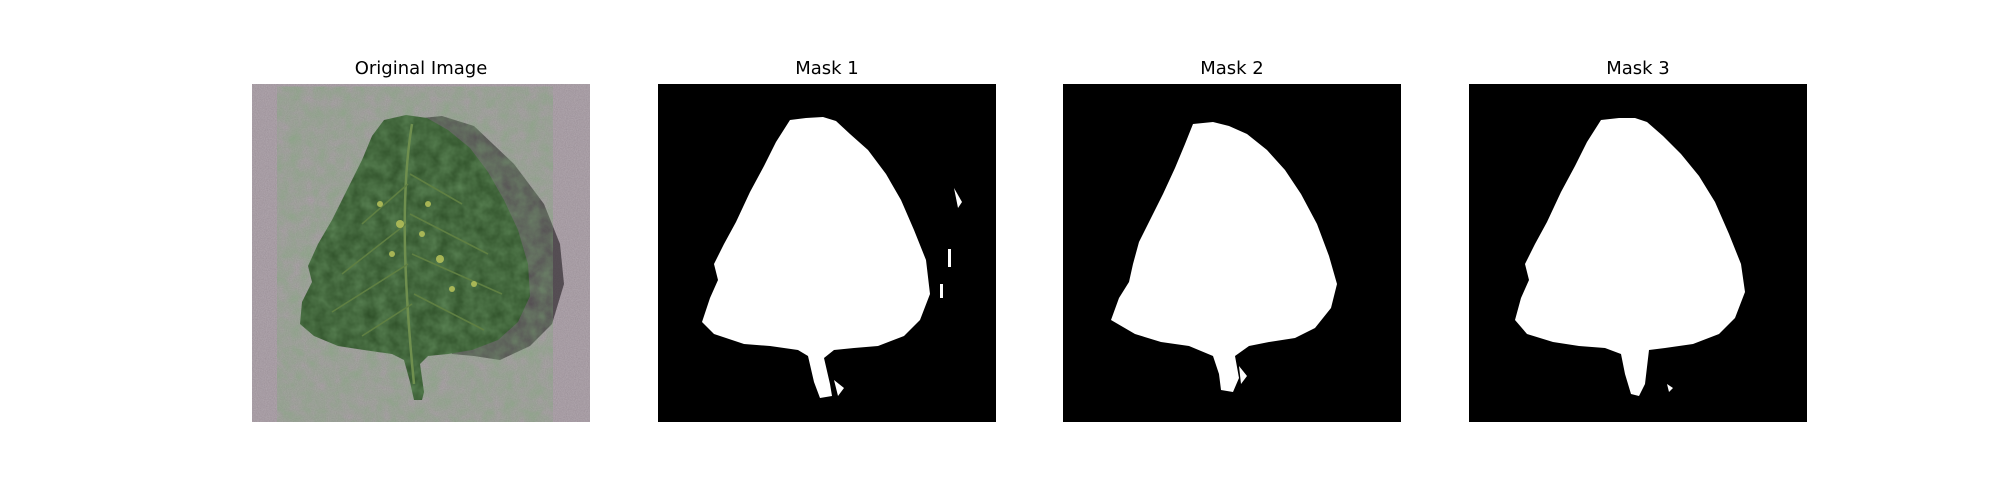  Describe the element at coordinates (421, 68) in the screenshot. I see `panel-title: Original Image` at that location.